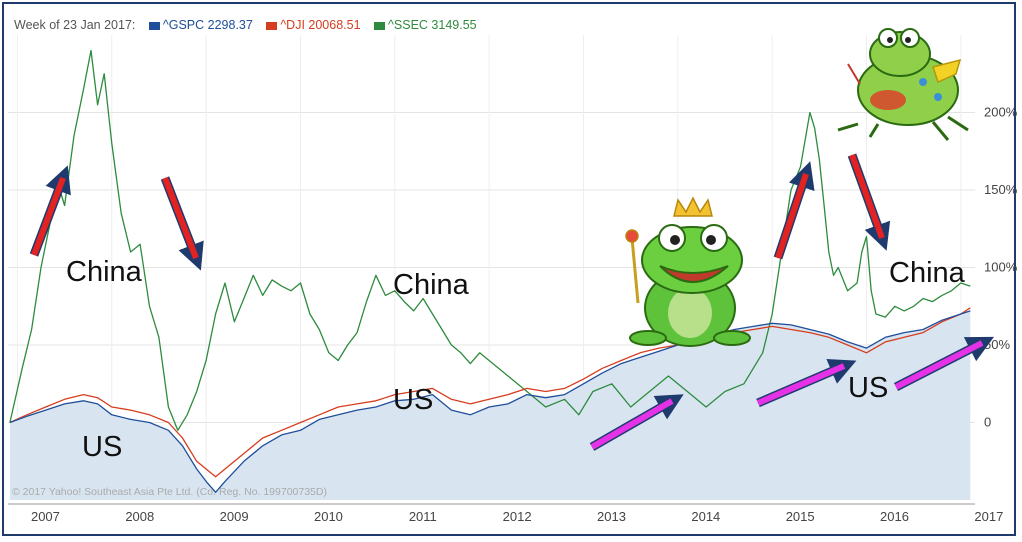  What do you see at coordinates (987, 422) in the screenshot?
I see `y-tick-label: 0` at bounding box center [987, 422].